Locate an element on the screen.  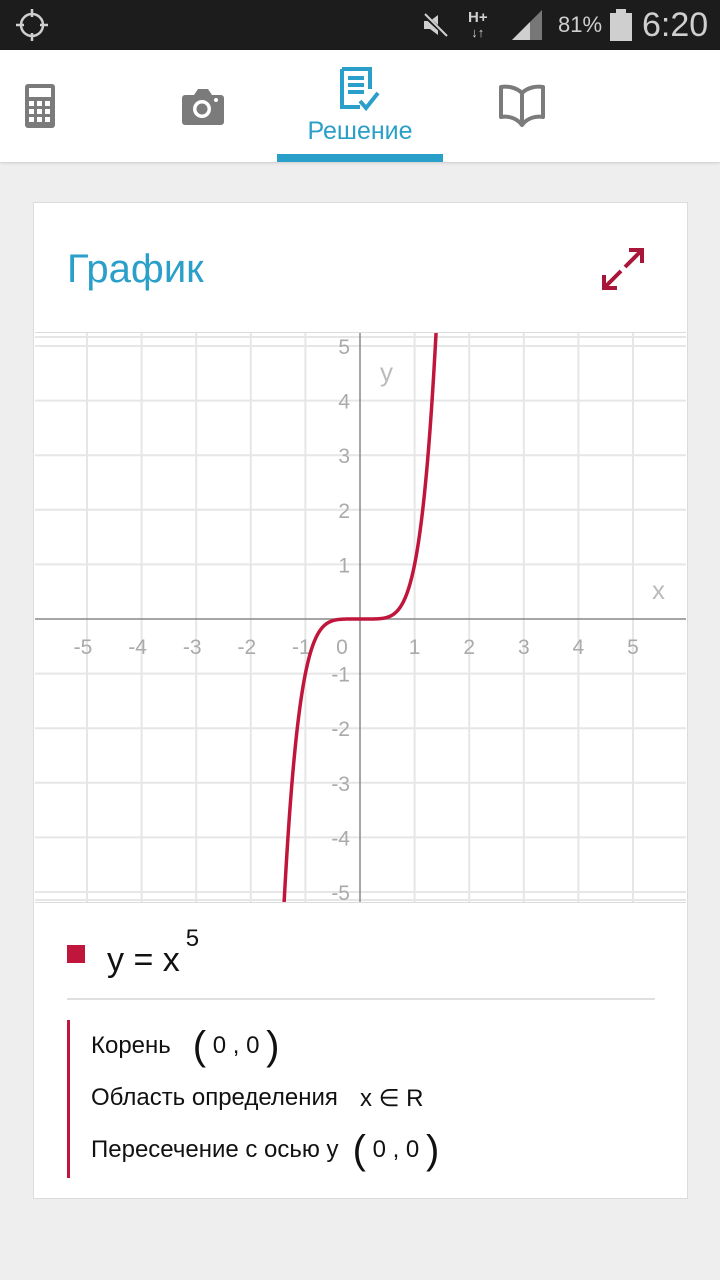
tab-calculator is located at coordinates (40, 106).